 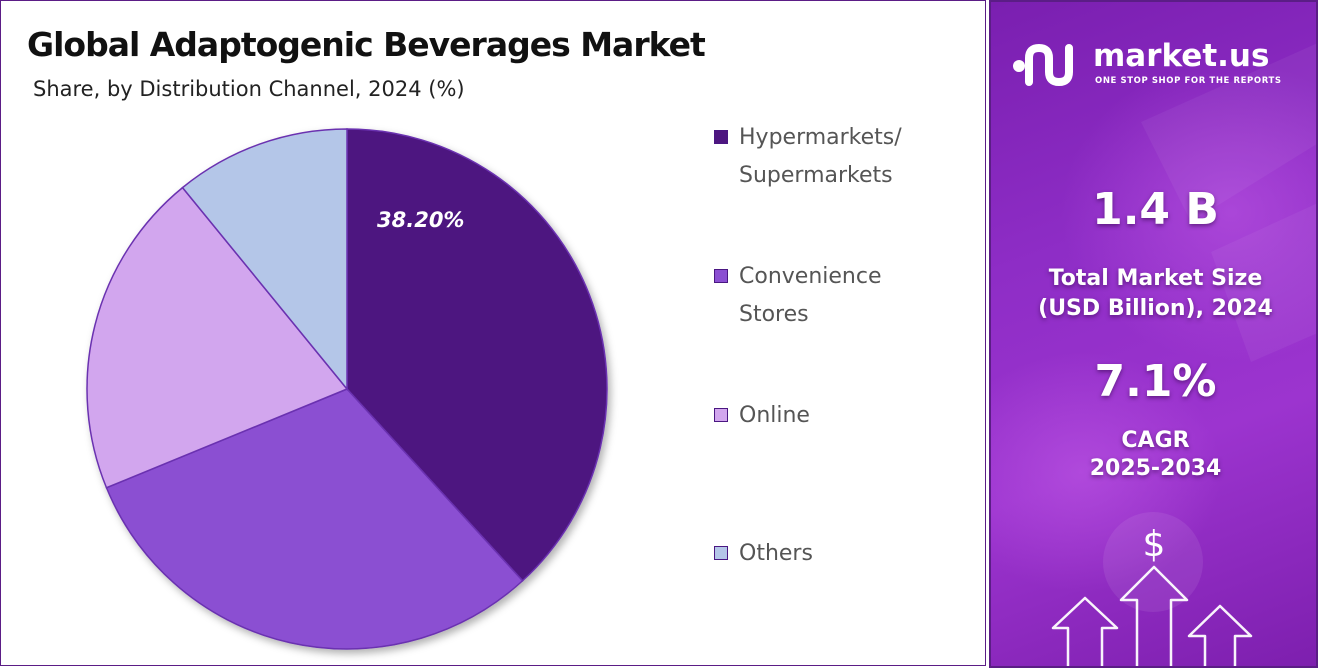 I want to click on legend-label-line: Online, so click(x=774, y=415).